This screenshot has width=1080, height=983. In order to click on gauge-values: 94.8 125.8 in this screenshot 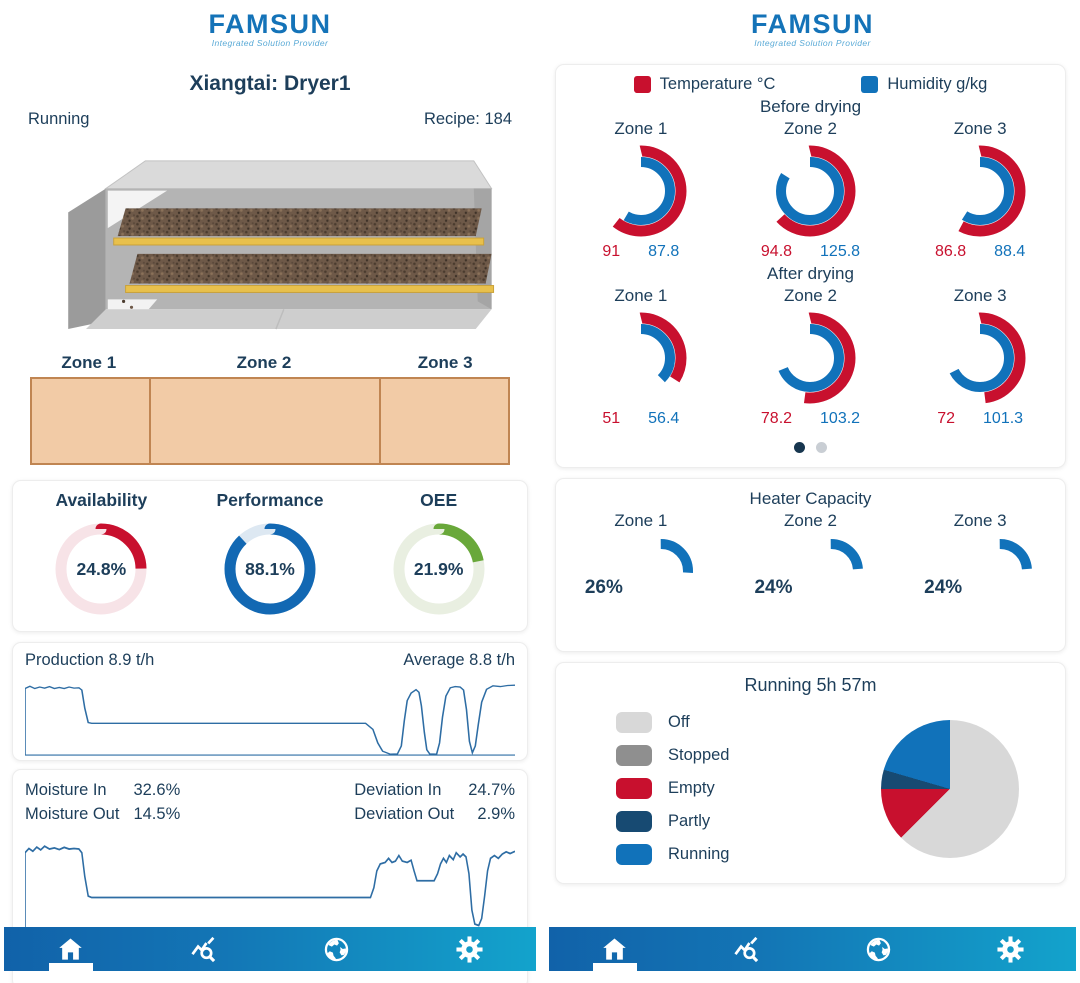, I will do `click(811, 252)`.